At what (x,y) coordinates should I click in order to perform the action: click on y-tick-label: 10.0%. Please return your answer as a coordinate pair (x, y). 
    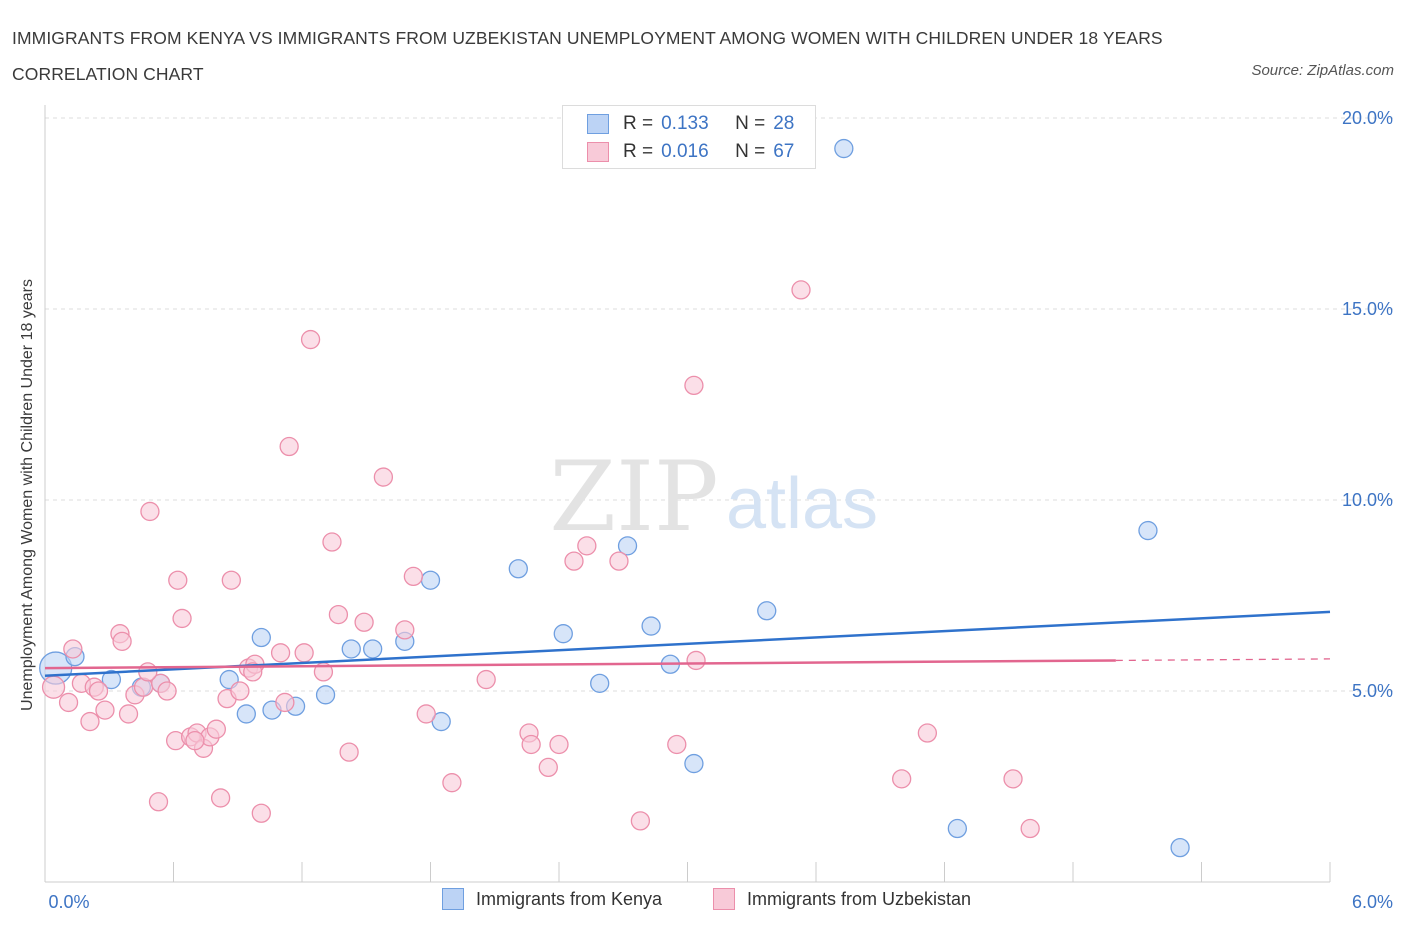
    Looking at the image, I should click on (1367, 500).